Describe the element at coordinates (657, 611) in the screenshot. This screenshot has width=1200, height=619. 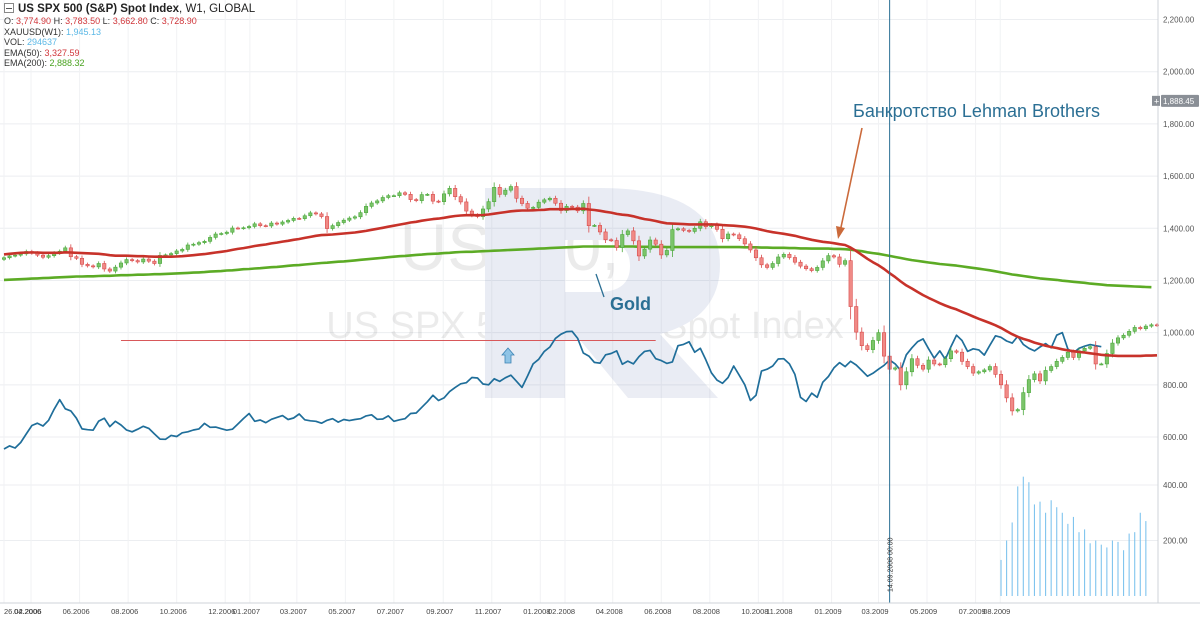
I see `x-tick-label: 06.2008` at that location.